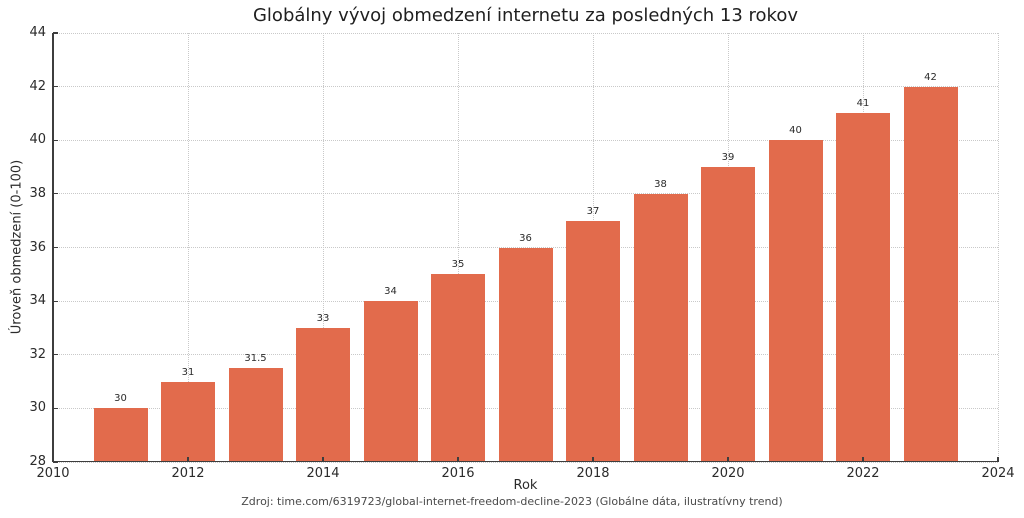 The image size is (1024, 518). Describe the element at coordinates (323, 473) in the screenshot. I see `x-tick-label: 2014` at that location.